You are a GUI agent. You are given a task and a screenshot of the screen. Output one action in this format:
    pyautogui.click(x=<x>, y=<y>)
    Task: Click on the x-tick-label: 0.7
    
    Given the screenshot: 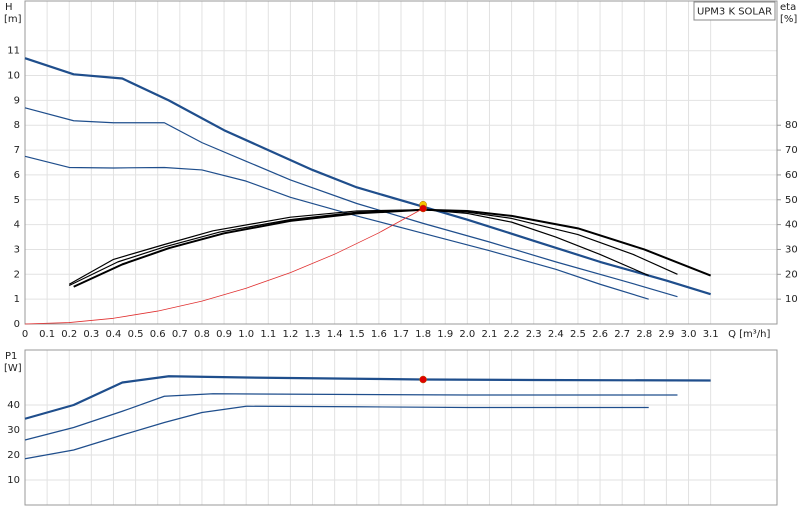 What is the action you would take?
    pyautogui.click(x=180, y=334)
    